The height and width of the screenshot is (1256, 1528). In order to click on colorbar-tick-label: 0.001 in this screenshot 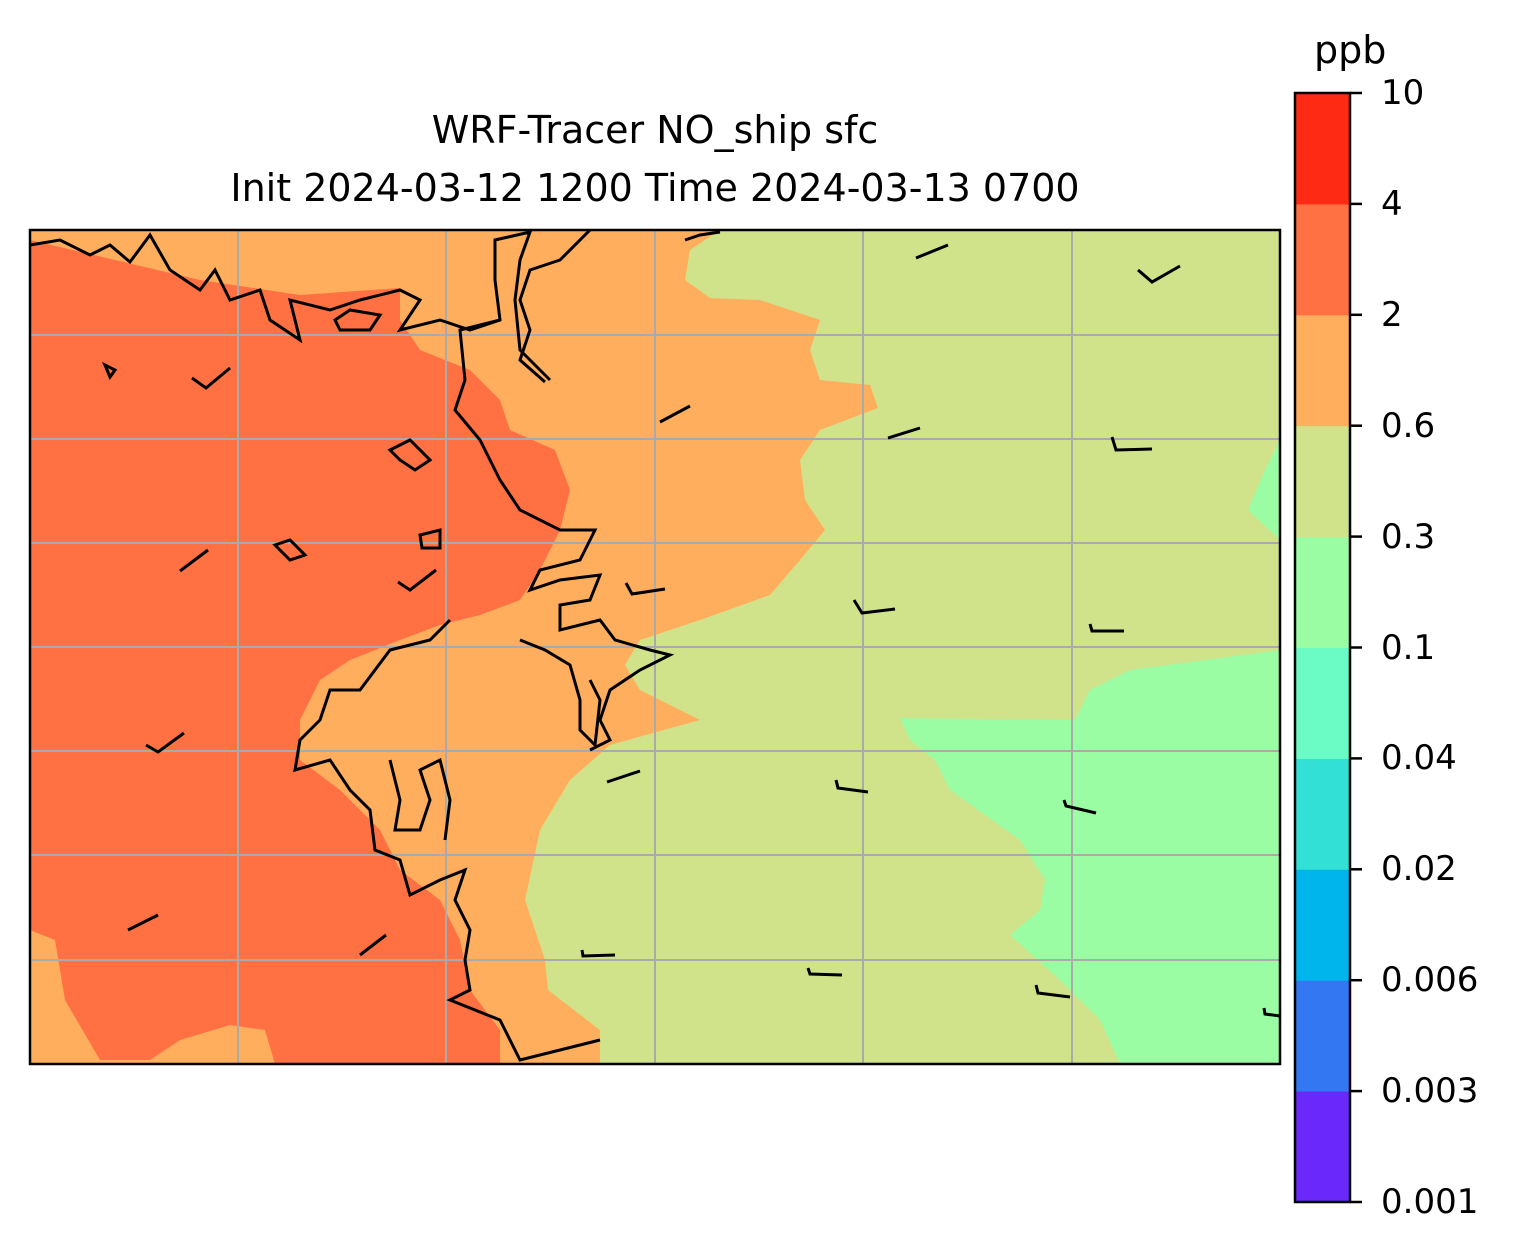, I will do `click(1430, 1202)`.